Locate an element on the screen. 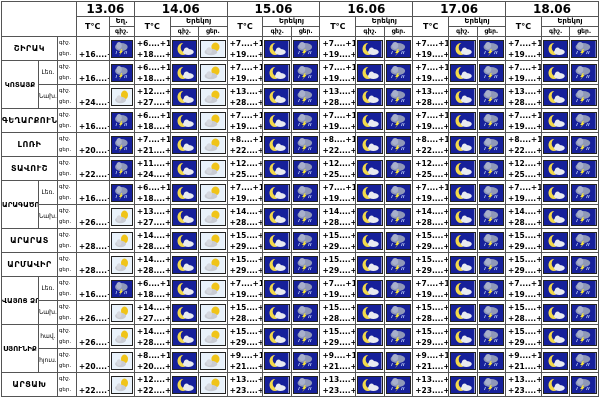 This screenshot has width=600, height=403. sub-region-label: հավ. is located at coordinates (47, 336).